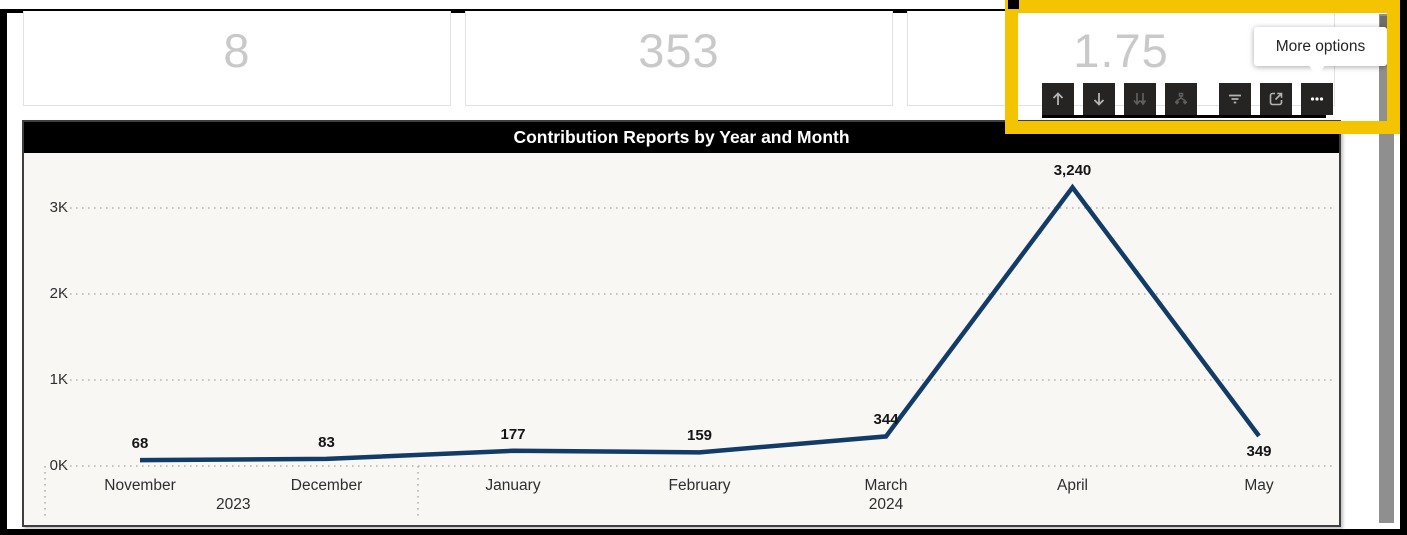 The width and height of the screenshot is (1407, 535). I want to click on drill-up-icon, so click(1058, 98).